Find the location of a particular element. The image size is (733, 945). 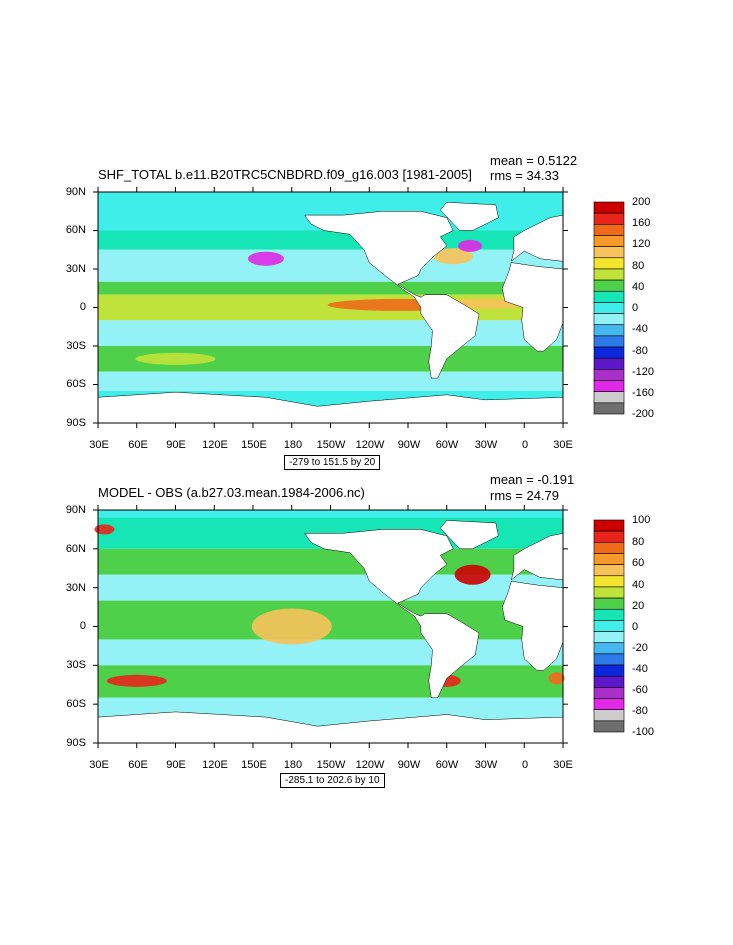

colorbar-label: -200 is located at coordinates (643, 414).